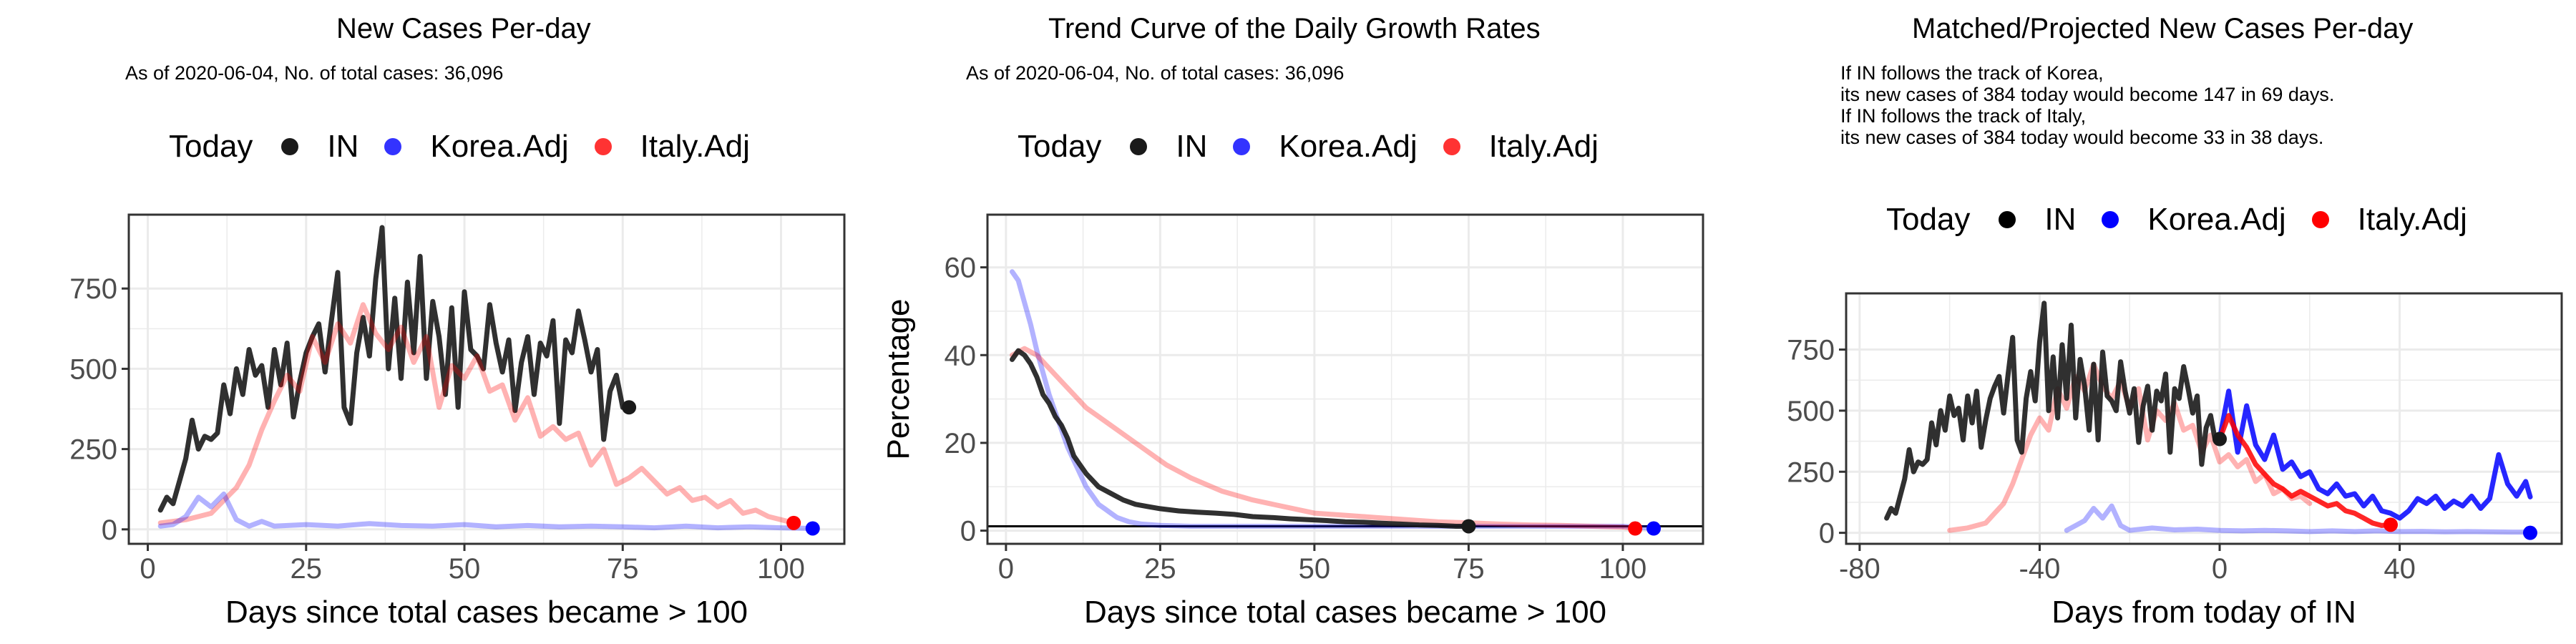 The image size is (2576, 644). I want to click on x-tick-label: 40, so click(2400, 569).